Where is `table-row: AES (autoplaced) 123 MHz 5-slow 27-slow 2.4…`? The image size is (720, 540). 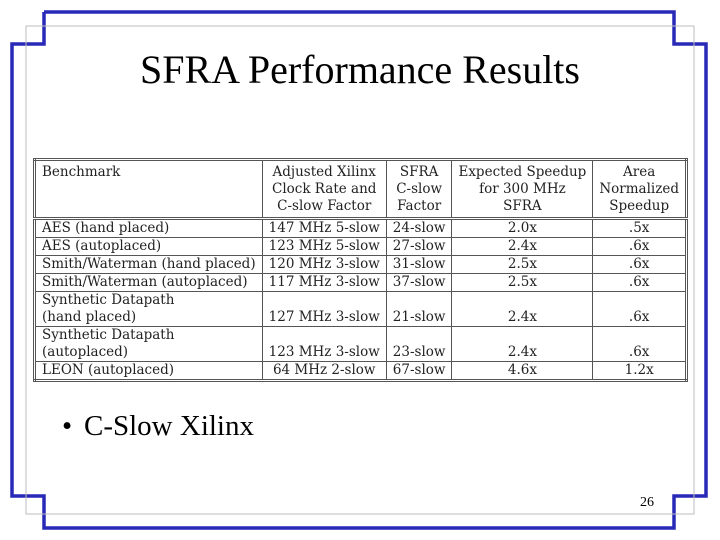 table-row: AES (autoplaced) 123 MHz 5-slow 27-slow 2.4… is located at coordinates (360, 246).